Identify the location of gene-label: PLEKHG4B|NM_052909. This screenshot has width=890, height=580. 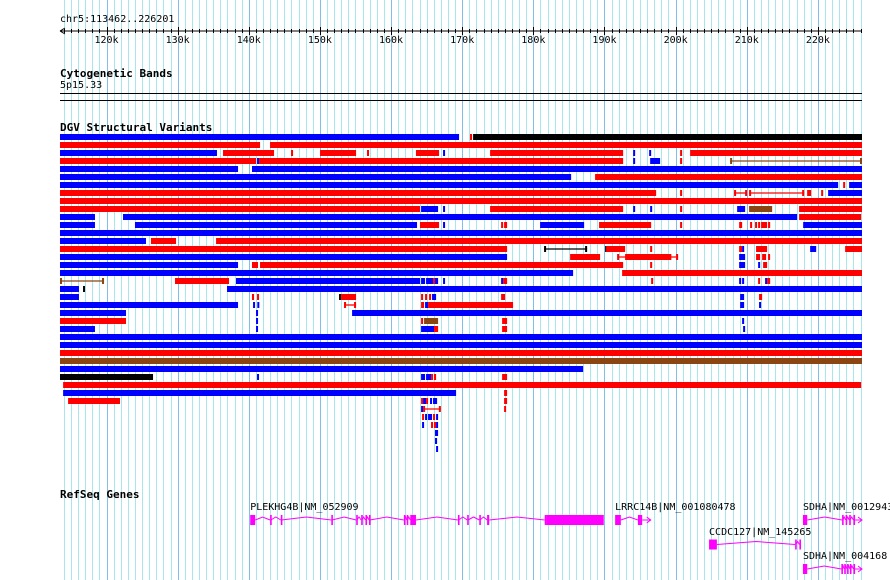
(304, 507).